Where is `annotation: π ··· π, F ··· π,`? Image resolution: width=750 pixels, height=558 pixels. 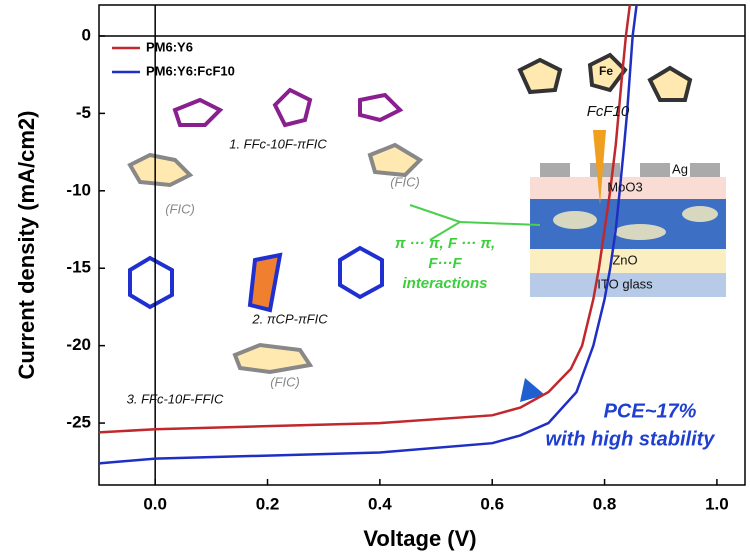 annotation: π ··· π, F ··· π, is located at coordinates (445, 243).